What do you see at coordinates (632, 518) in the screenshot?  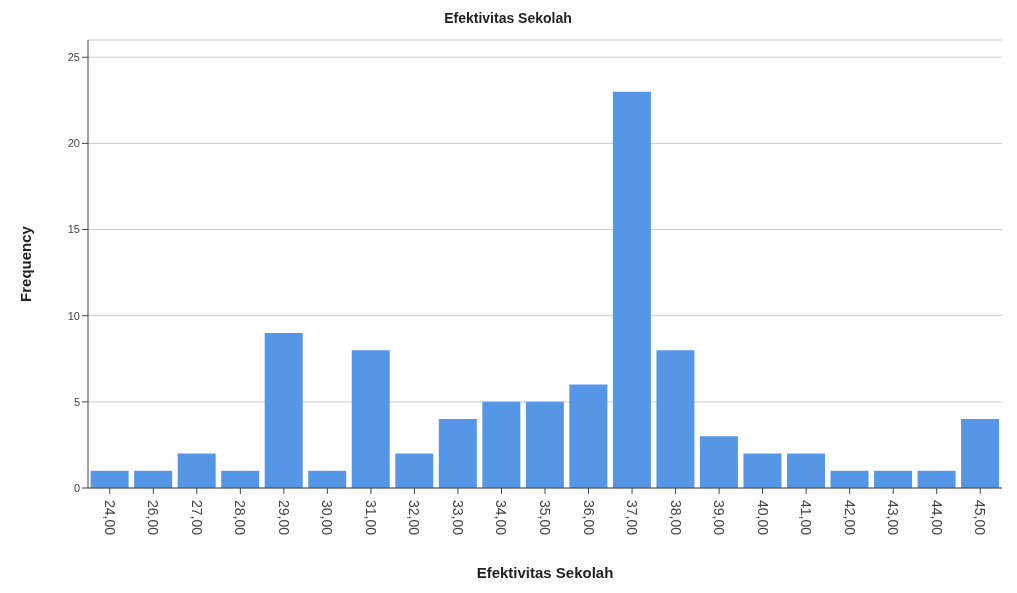 I see `x-tick-label: 37,00` at bounding box center [632, 518].